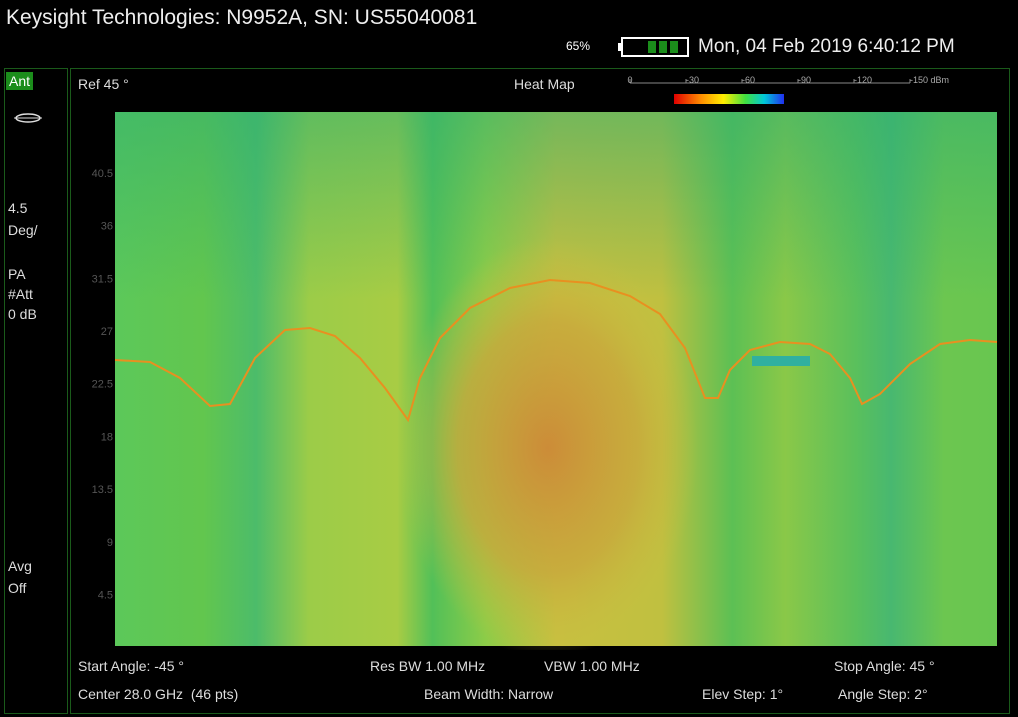 Image resolution: width=1018 pixels, height=717 pixels. What do you see at coordinates (788, 89) in the screenshot?
I see `color-legend: 0 -30 -60 -90 -120 -150 dBm` at bounding box center [788, 89].